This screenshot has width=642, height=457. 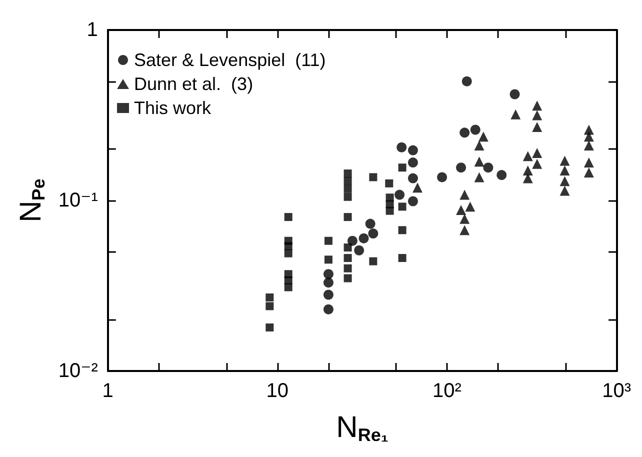 What do you see at coordinates (108, 391) in the screenshot?
I see `x-tick-label: 1` at bounding box center [108, 391].